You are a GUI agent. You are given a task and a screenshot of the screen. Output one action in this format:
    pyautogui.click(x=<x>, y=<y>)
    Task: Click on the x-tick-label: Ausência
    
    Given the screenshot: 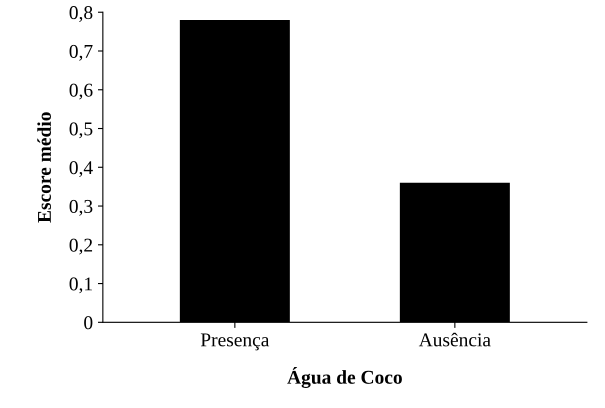 What is the action you would take?
    pyautogui.click(x=454, y=339)
    